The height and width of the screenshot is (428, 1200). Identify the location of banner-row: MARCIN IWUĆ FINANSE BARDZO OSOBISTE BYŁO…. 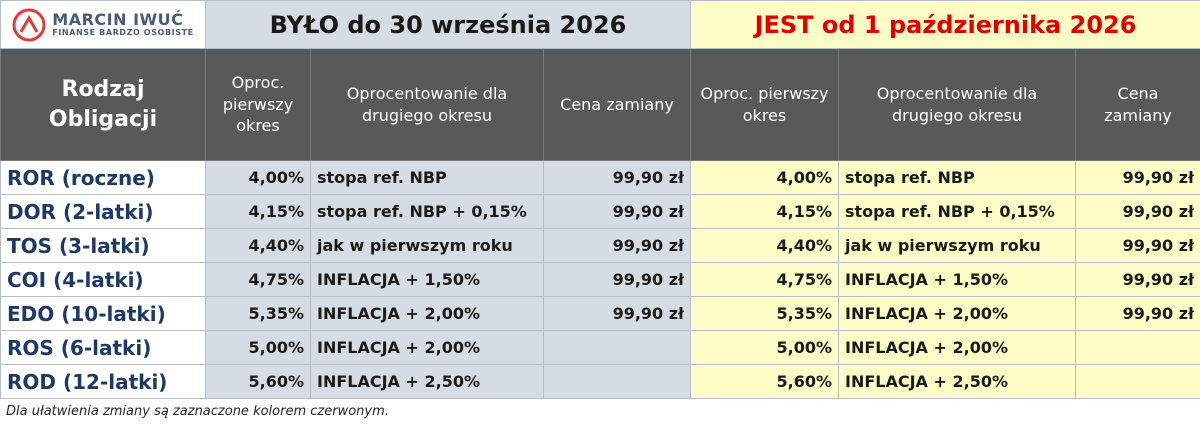
(600, 24).